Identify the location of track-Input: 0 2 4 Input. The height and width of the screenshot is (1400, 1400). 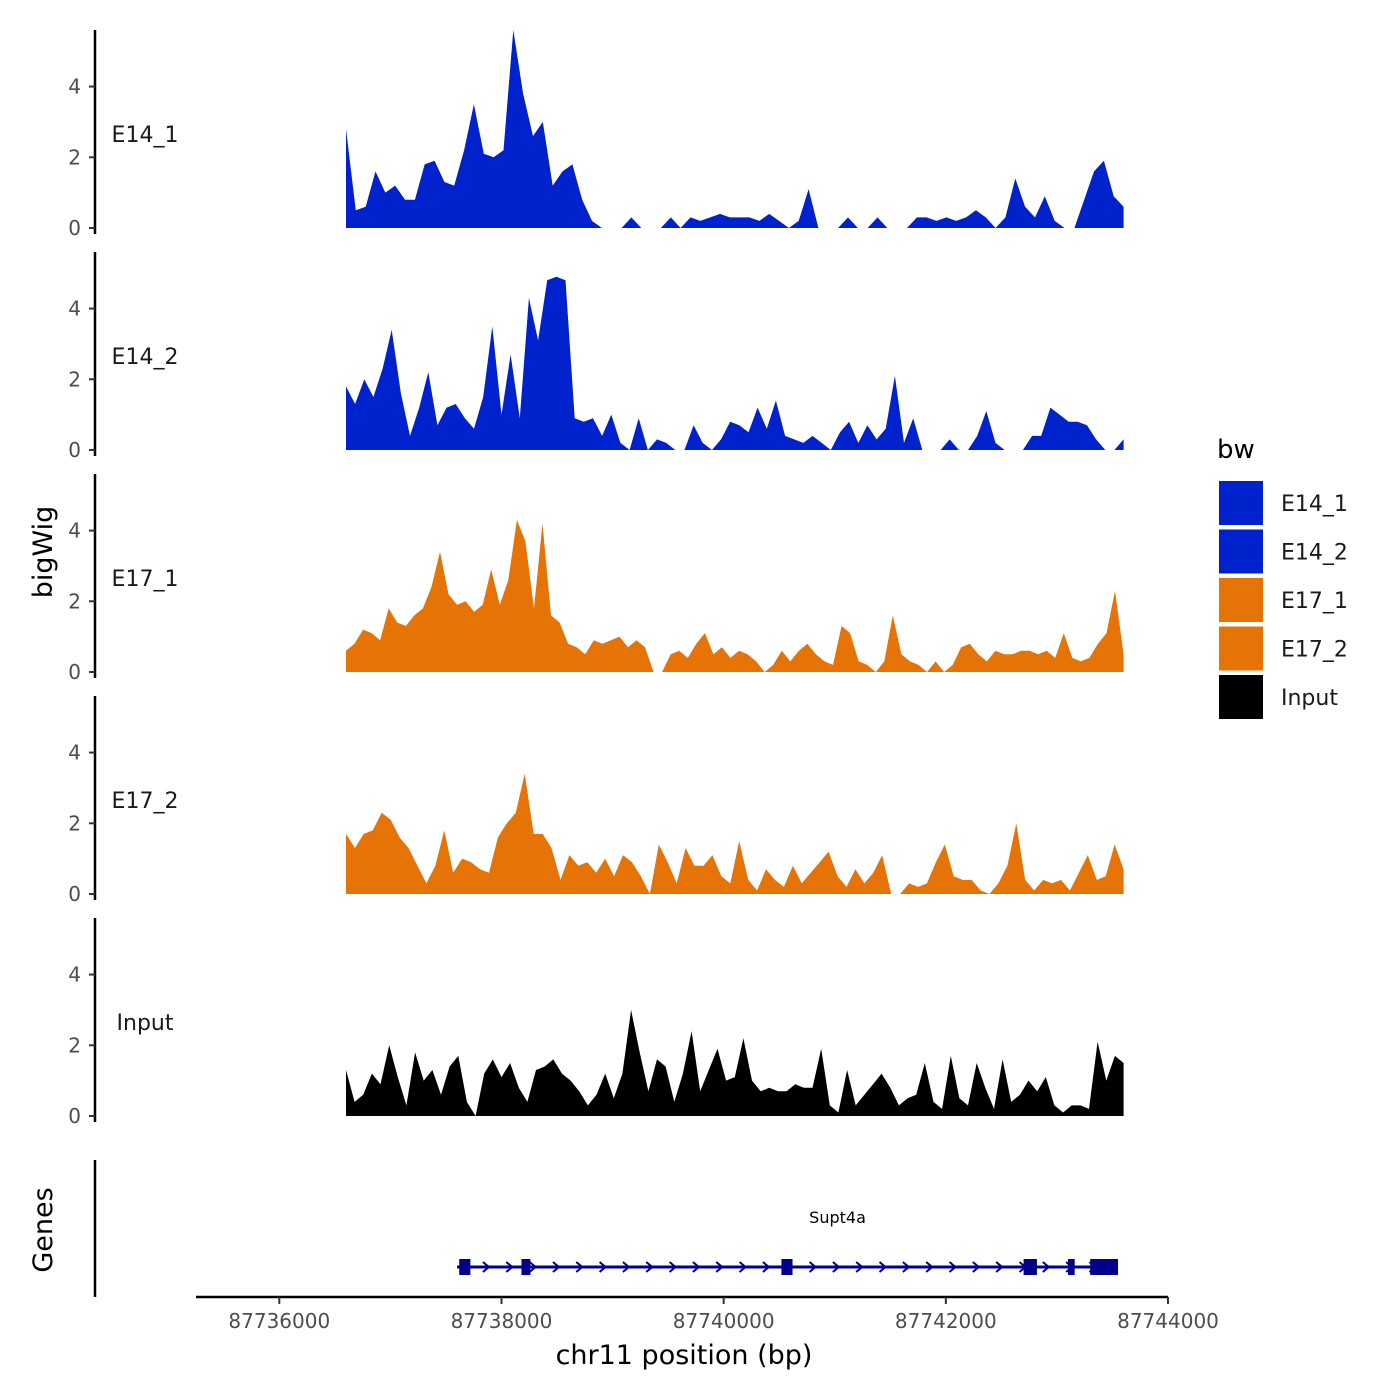
(596, 1023).